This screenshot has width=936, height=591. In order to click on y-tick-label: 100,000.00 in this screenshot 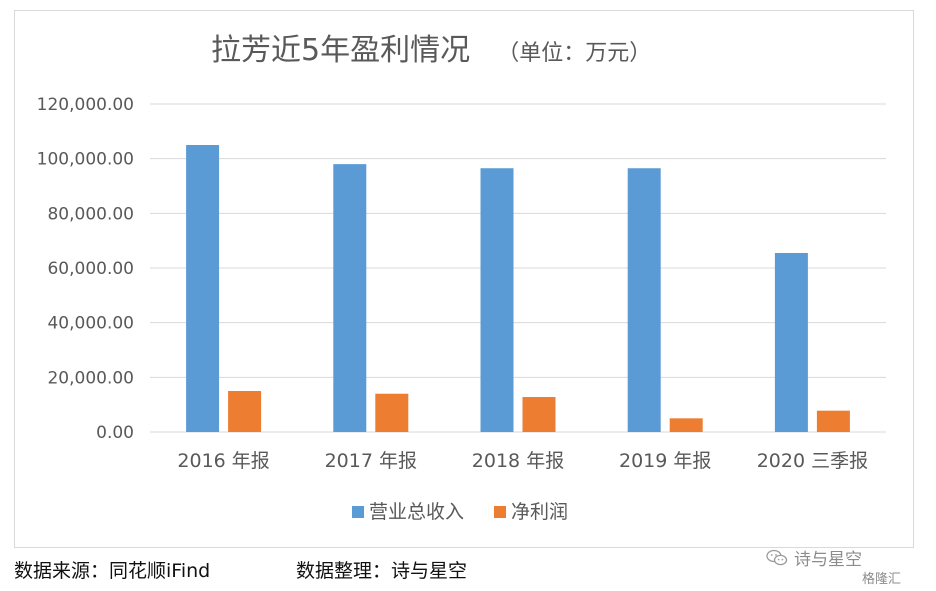, I will do `click(85, 160)`.